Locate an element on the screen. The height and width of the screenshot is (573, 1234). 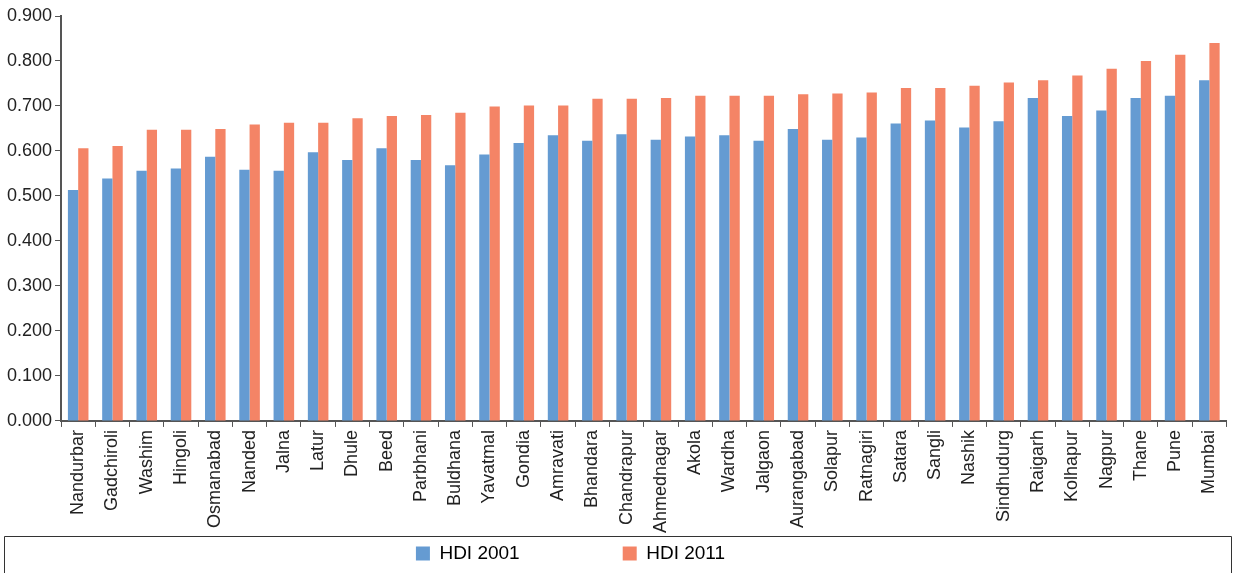
x-tick-label: Washim is located at coordinates (145, 462).